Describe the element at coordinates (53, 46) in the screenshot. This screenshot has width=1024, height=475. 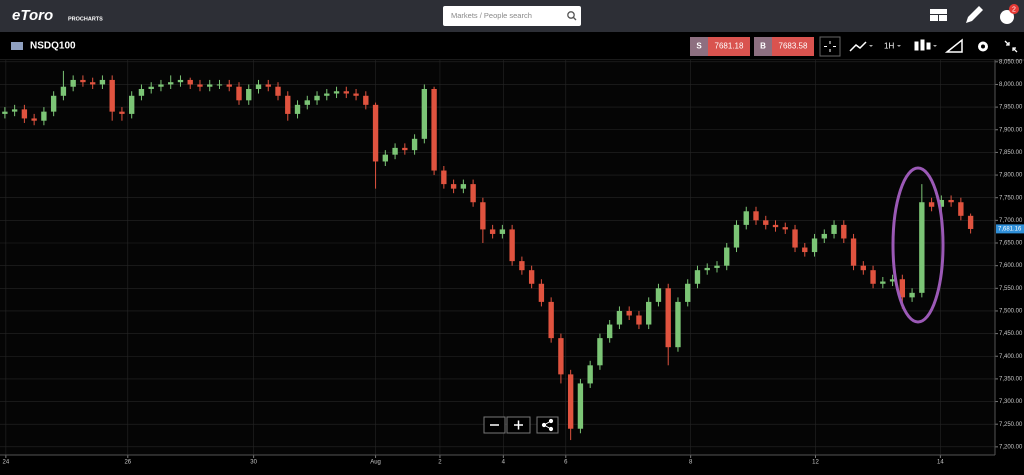
I see `symbol: NSDQ100` at that location.